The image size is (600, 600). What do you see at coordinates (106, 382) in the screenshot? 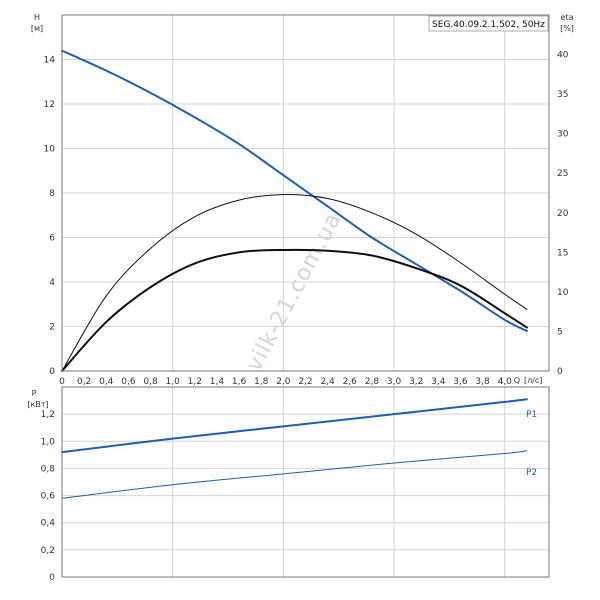
I see `q-tick-label: 0,4` at bounding box center [106, 382].